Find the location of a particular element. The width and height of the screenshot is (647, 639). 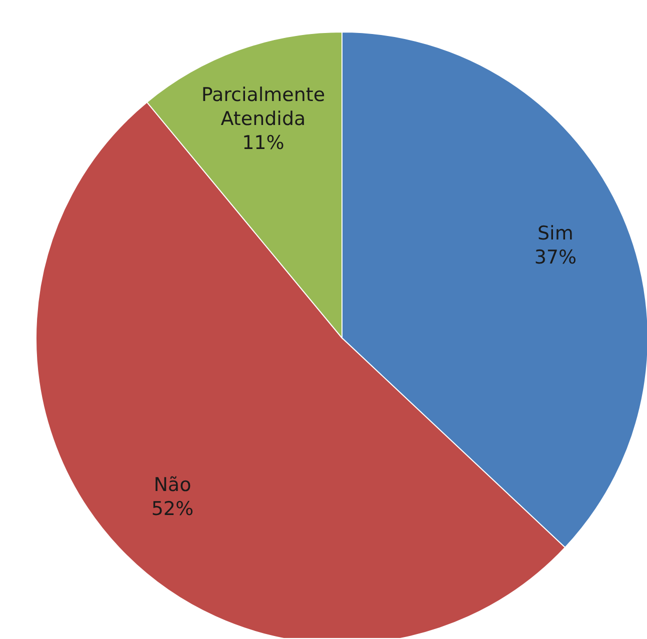

slice-label: Parcialmente Atendida is located at coordinates (263, 107).